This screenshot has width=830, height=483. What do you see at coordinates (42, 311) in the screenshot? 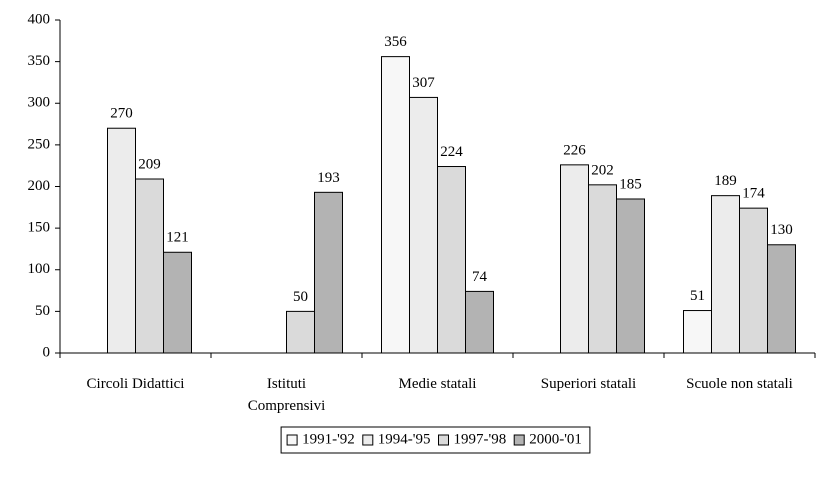
I see `y-tick-label: 50` at bounding box center [42, 311].